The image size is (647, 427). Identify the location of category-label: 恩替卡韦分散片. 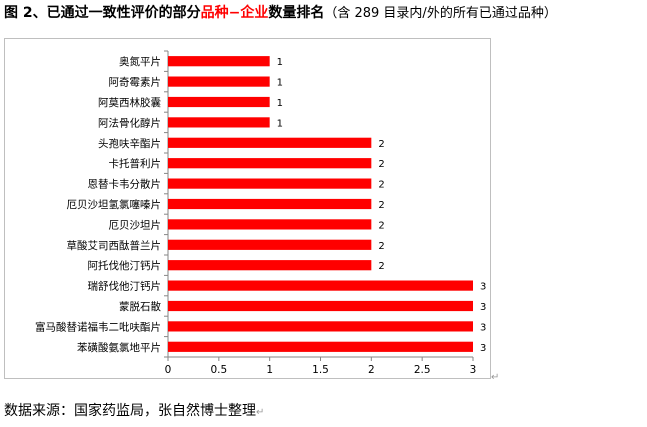
(125, 184).